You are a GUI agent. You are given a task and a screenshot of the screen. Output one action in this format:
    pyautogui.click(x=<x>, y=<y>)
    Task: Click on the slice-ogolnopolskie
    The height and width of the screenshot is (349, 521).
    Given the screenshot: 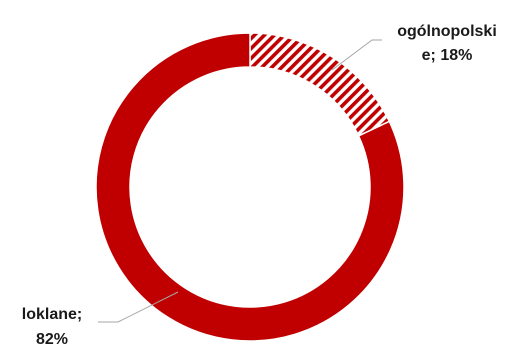 What is the action you would take?
    pyautogui.click(x=320, y=84)
    